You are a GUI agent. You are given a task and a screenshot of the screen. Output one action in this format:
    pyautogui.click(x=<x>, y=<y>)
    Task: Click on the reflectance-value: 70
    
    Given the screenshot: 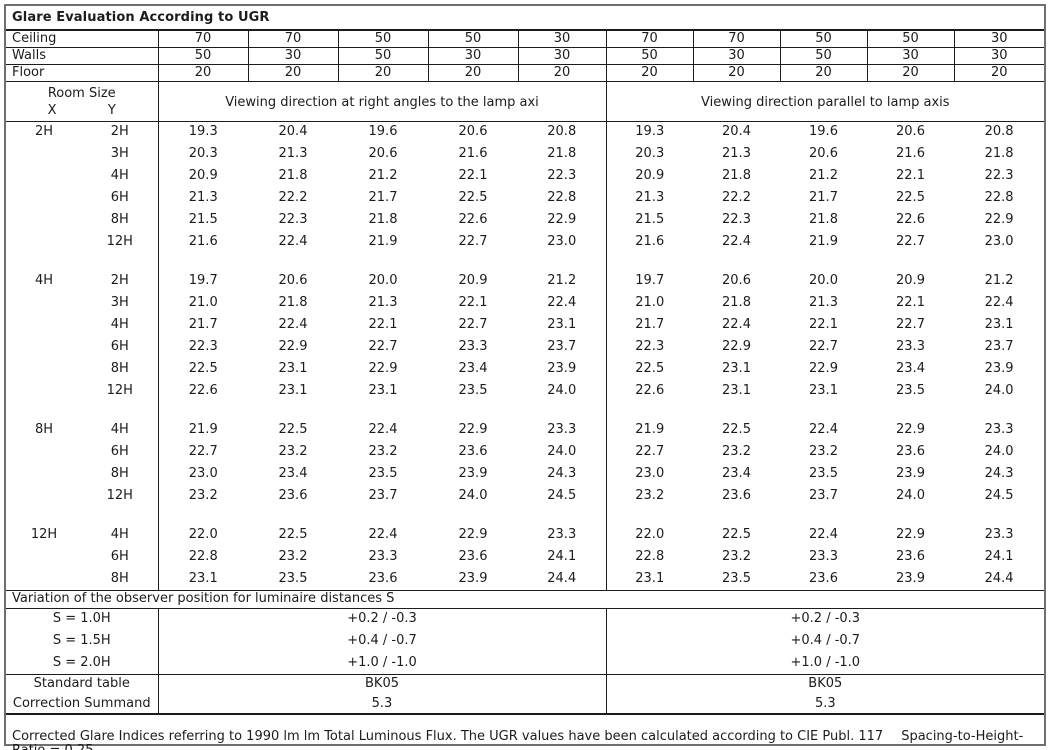 What is the action you would take?
    pyautogui.click(x=203, y=39)
    